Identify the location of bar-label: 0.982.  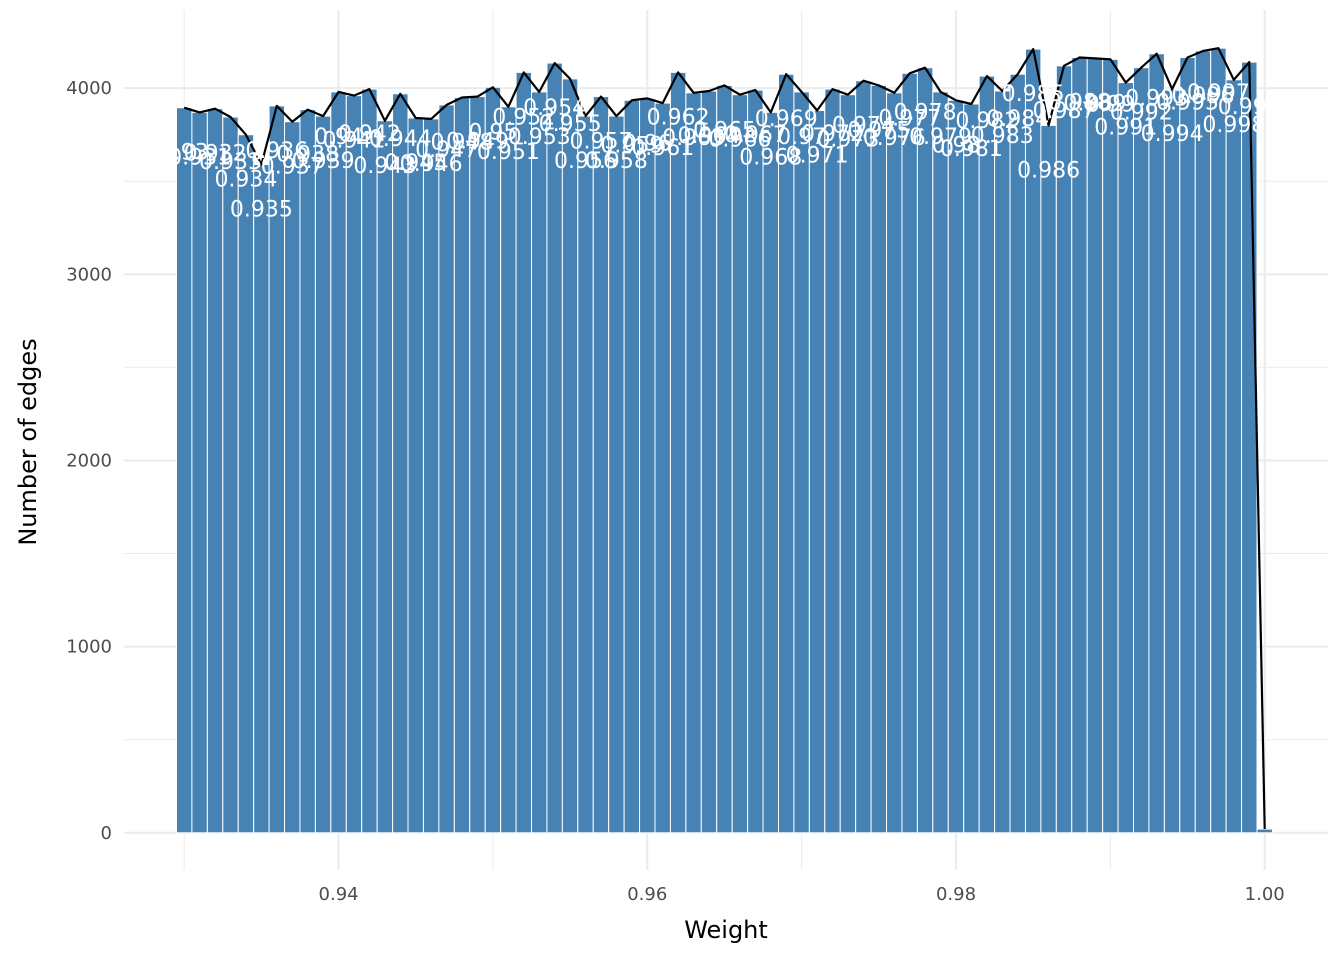
(986, 121).